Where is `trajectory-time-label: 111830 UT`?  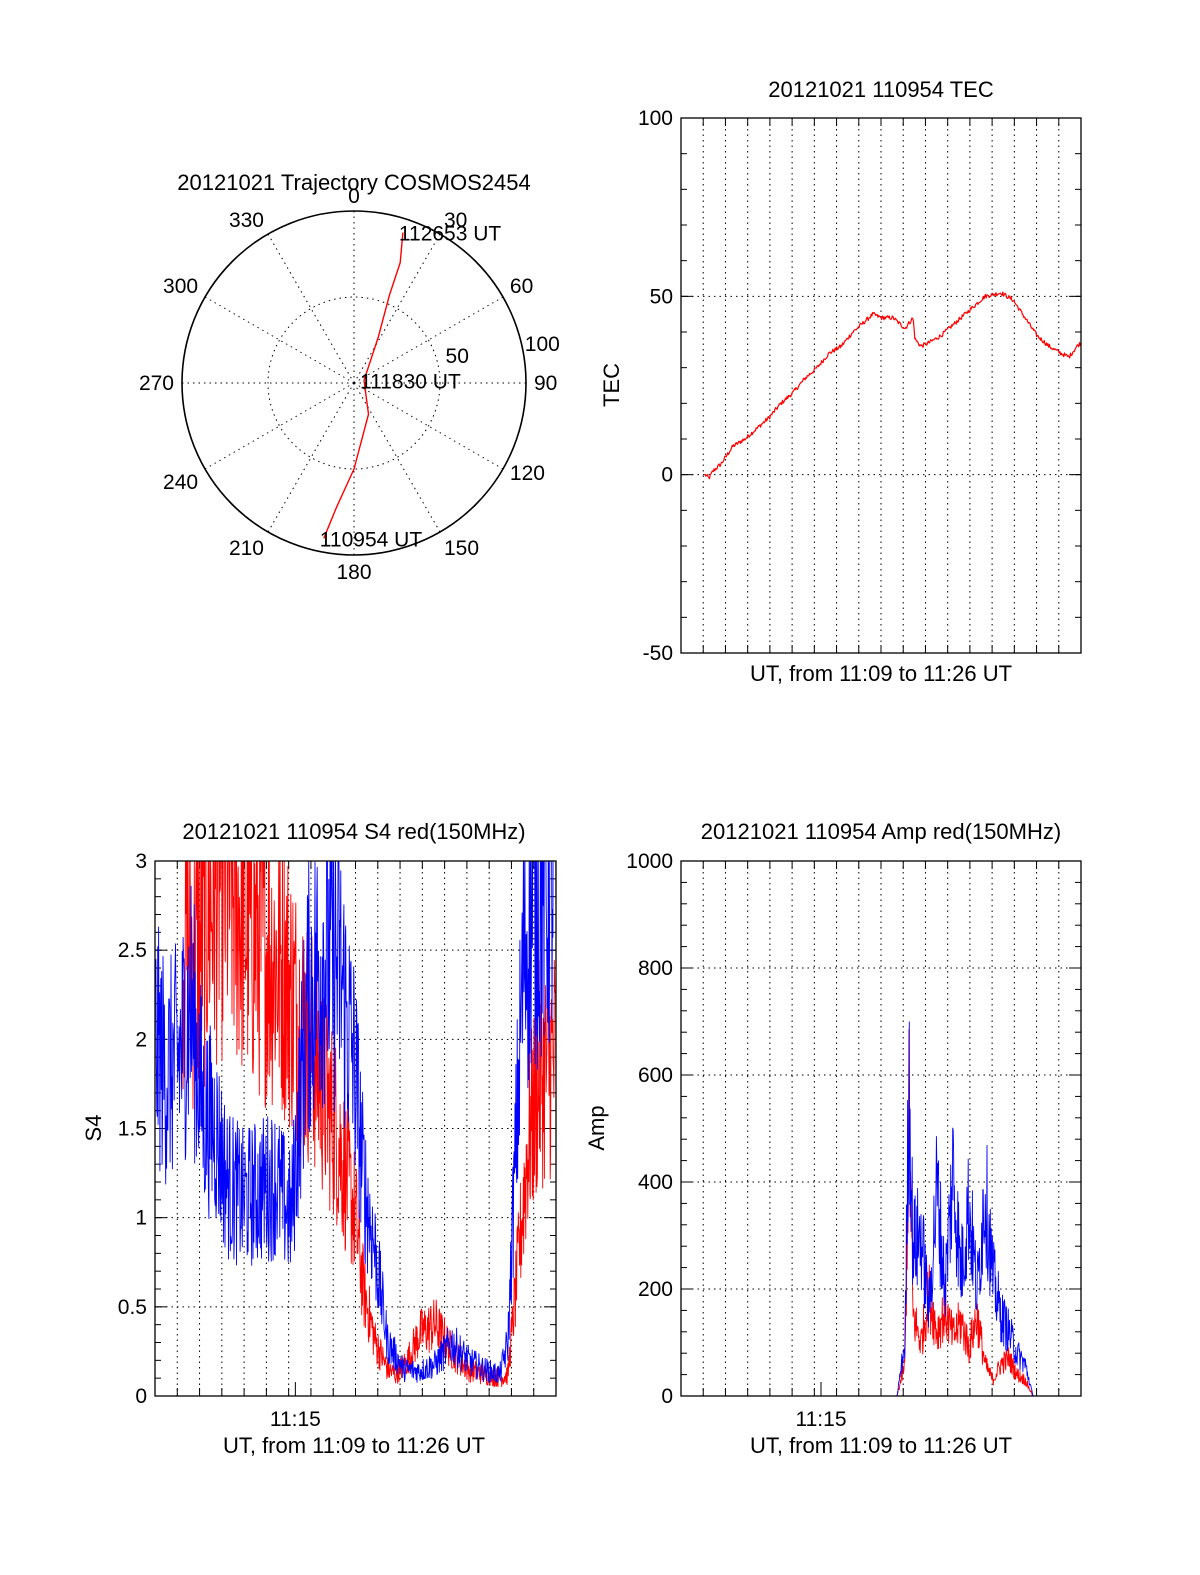
trajectory-time-label: 111830 UT is located at coordinates (410, 381).